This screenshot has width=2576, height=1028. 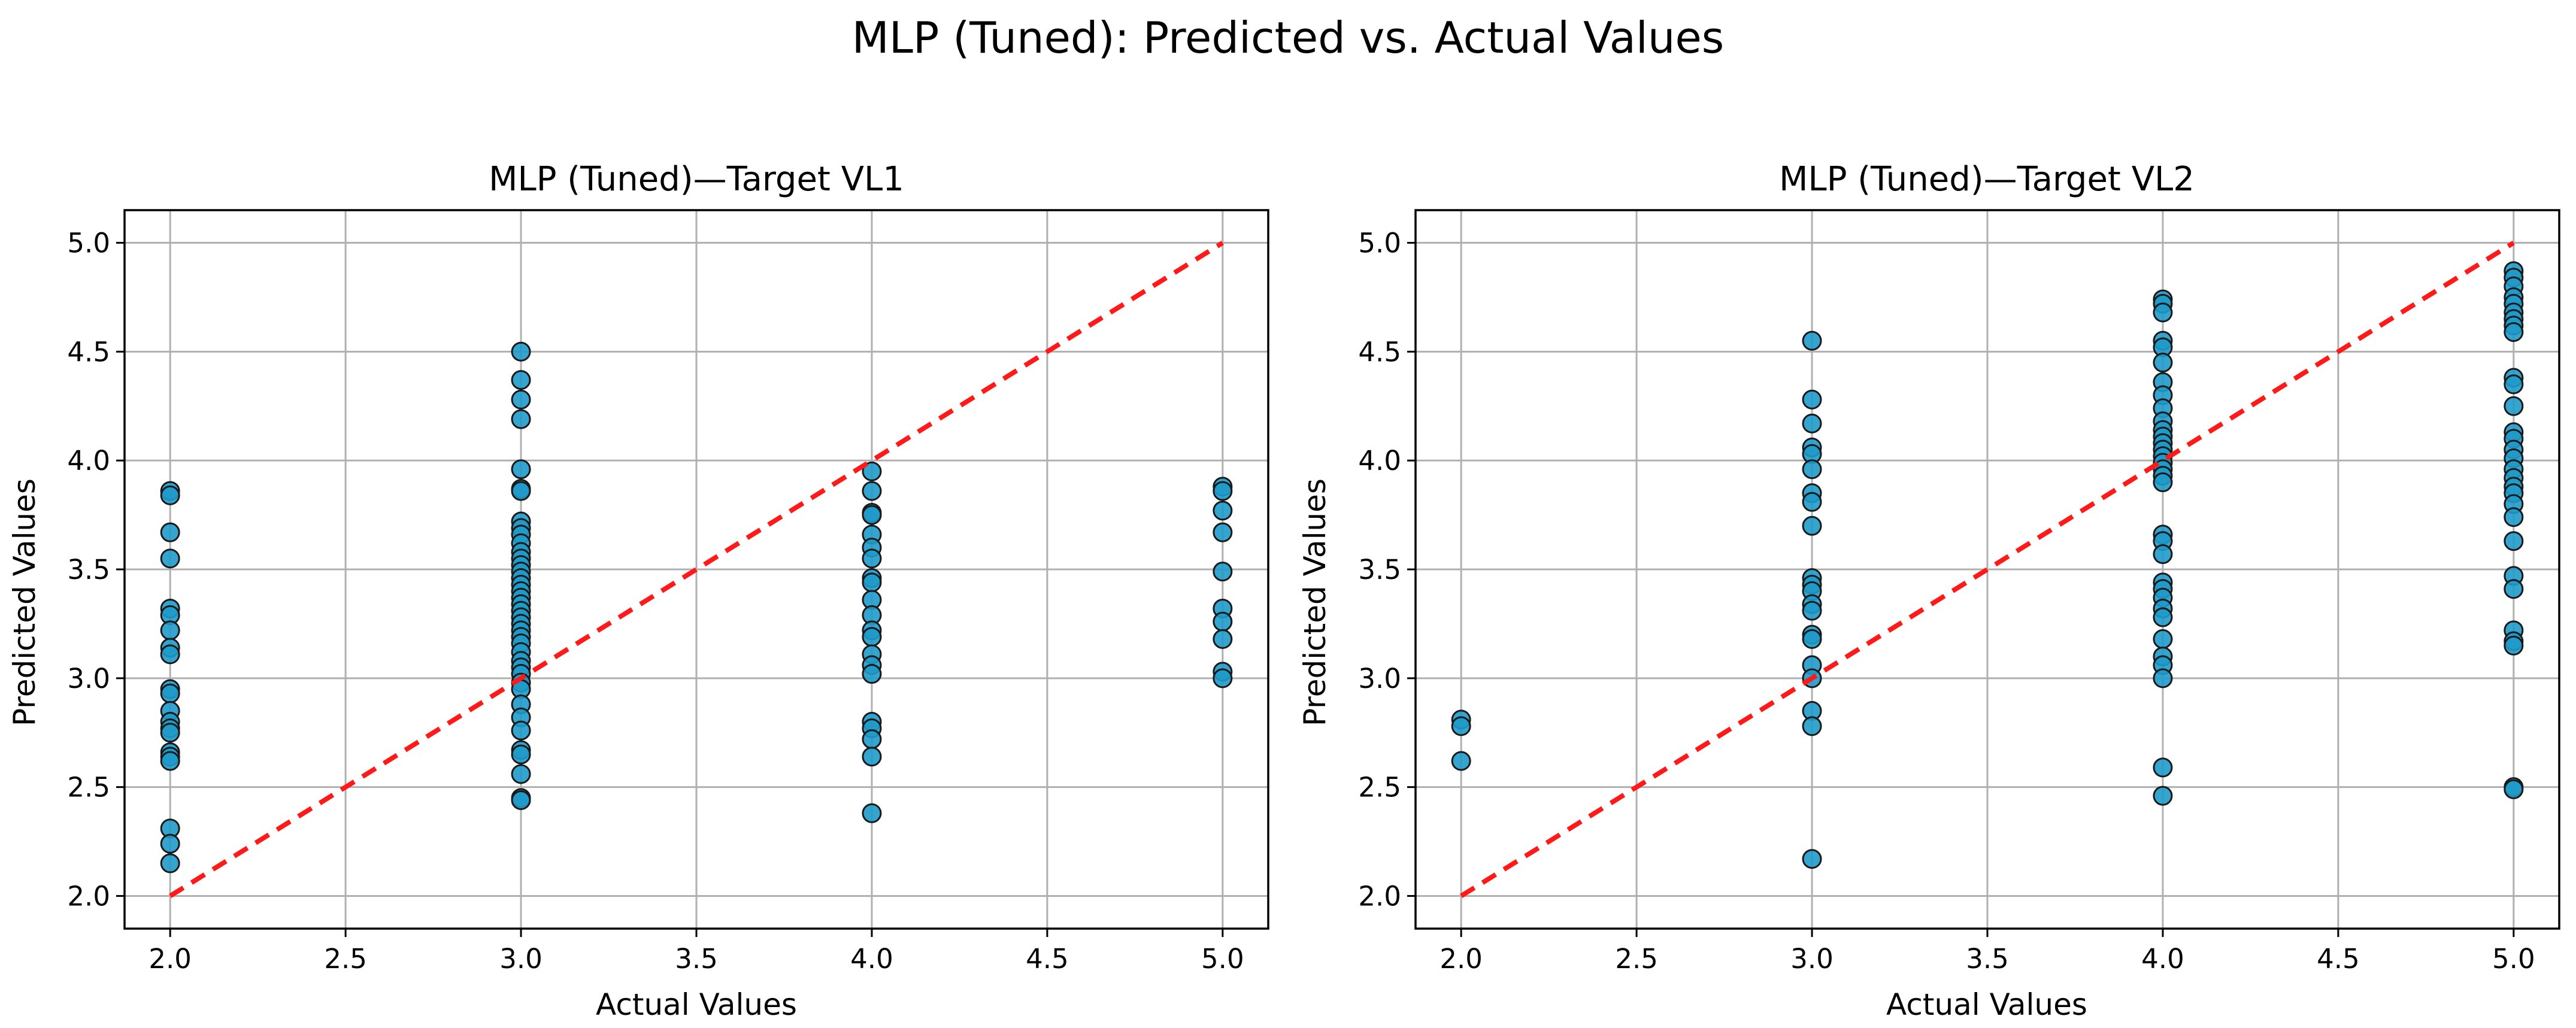 What do you see at coordinates (1315, 602) in the screenshot?
I see `y-axis-label-vl2: Predicted Values` at bounding box center [1315, 602].